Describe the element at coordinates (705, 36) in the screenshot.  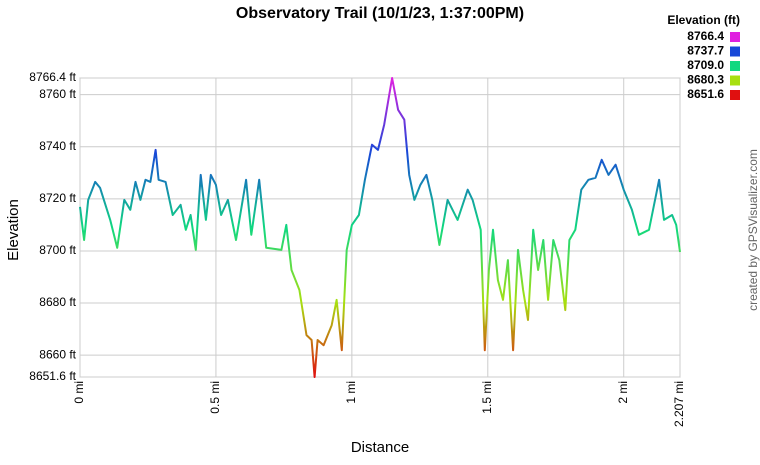
I see `legend-label: 8766.4` at that location.